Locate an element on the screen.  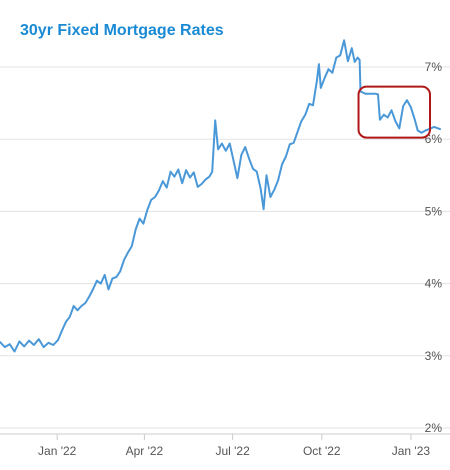
y-axis-ticks: 2% 3% 4% 5% 6% 7% is located at coordinates (434, 247).